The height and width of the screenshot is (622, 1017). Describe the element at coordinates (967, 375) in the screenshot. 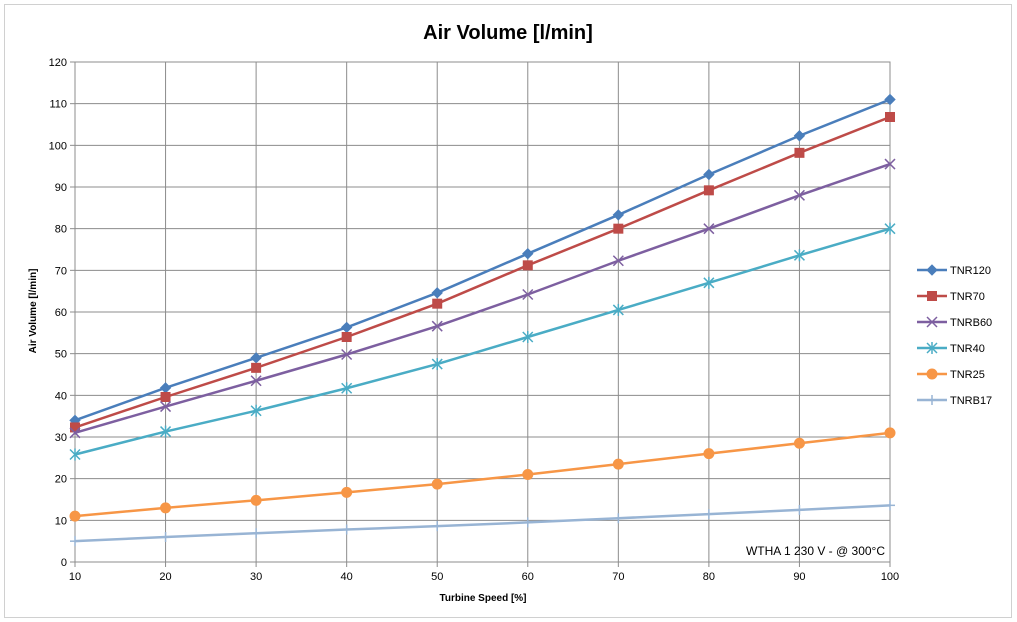

I see `legend-label: TNR25` at that location.